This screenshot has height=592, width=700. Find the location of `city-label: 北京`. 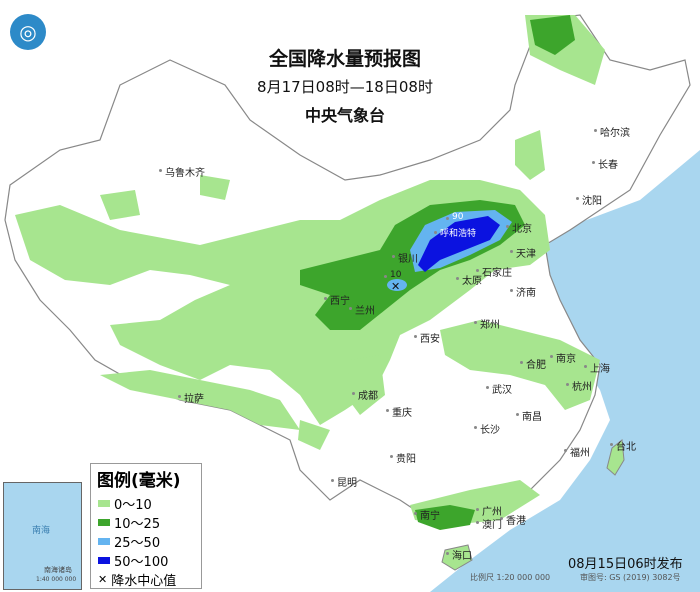

city-label: 北京 is located at coordinates (519, 227).